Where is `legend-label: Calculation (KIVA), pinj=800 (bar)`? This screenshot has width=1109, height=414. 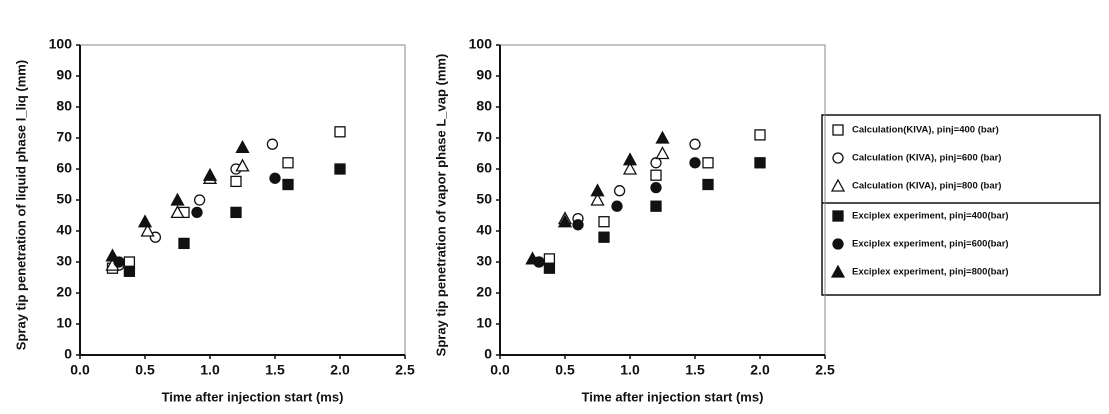 legend-label: Calculation (KIVA), pinj=800 (bar) is located at coordinates (926, 186).